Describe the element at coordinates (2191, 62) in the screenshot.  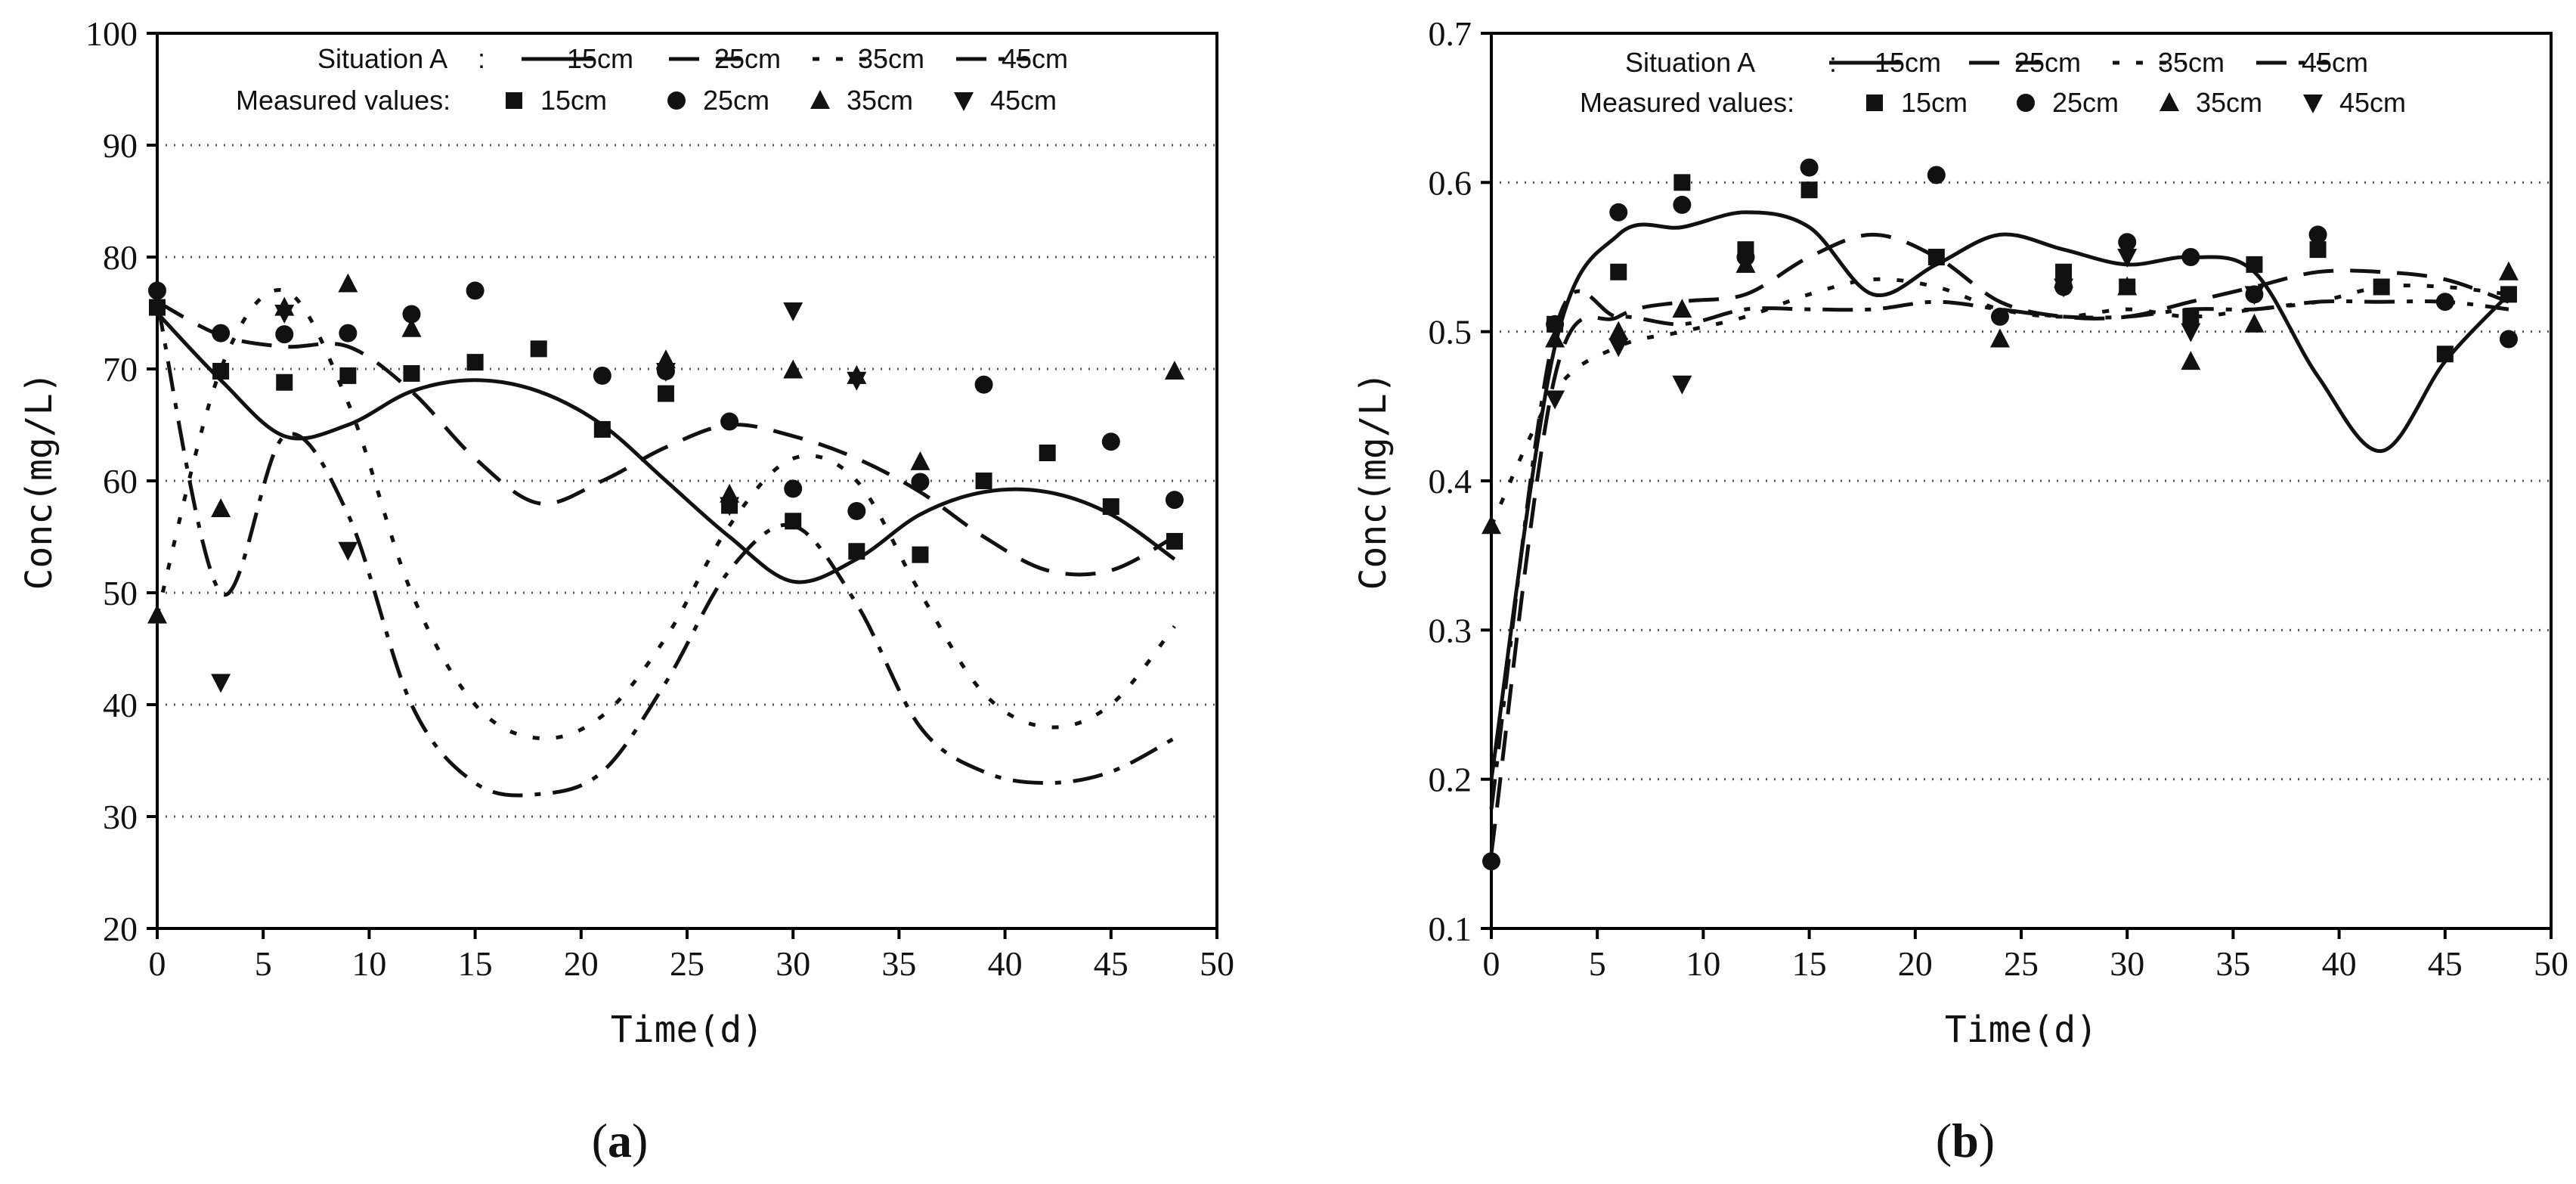
I see `legend-line-label: 35cm` at that location.